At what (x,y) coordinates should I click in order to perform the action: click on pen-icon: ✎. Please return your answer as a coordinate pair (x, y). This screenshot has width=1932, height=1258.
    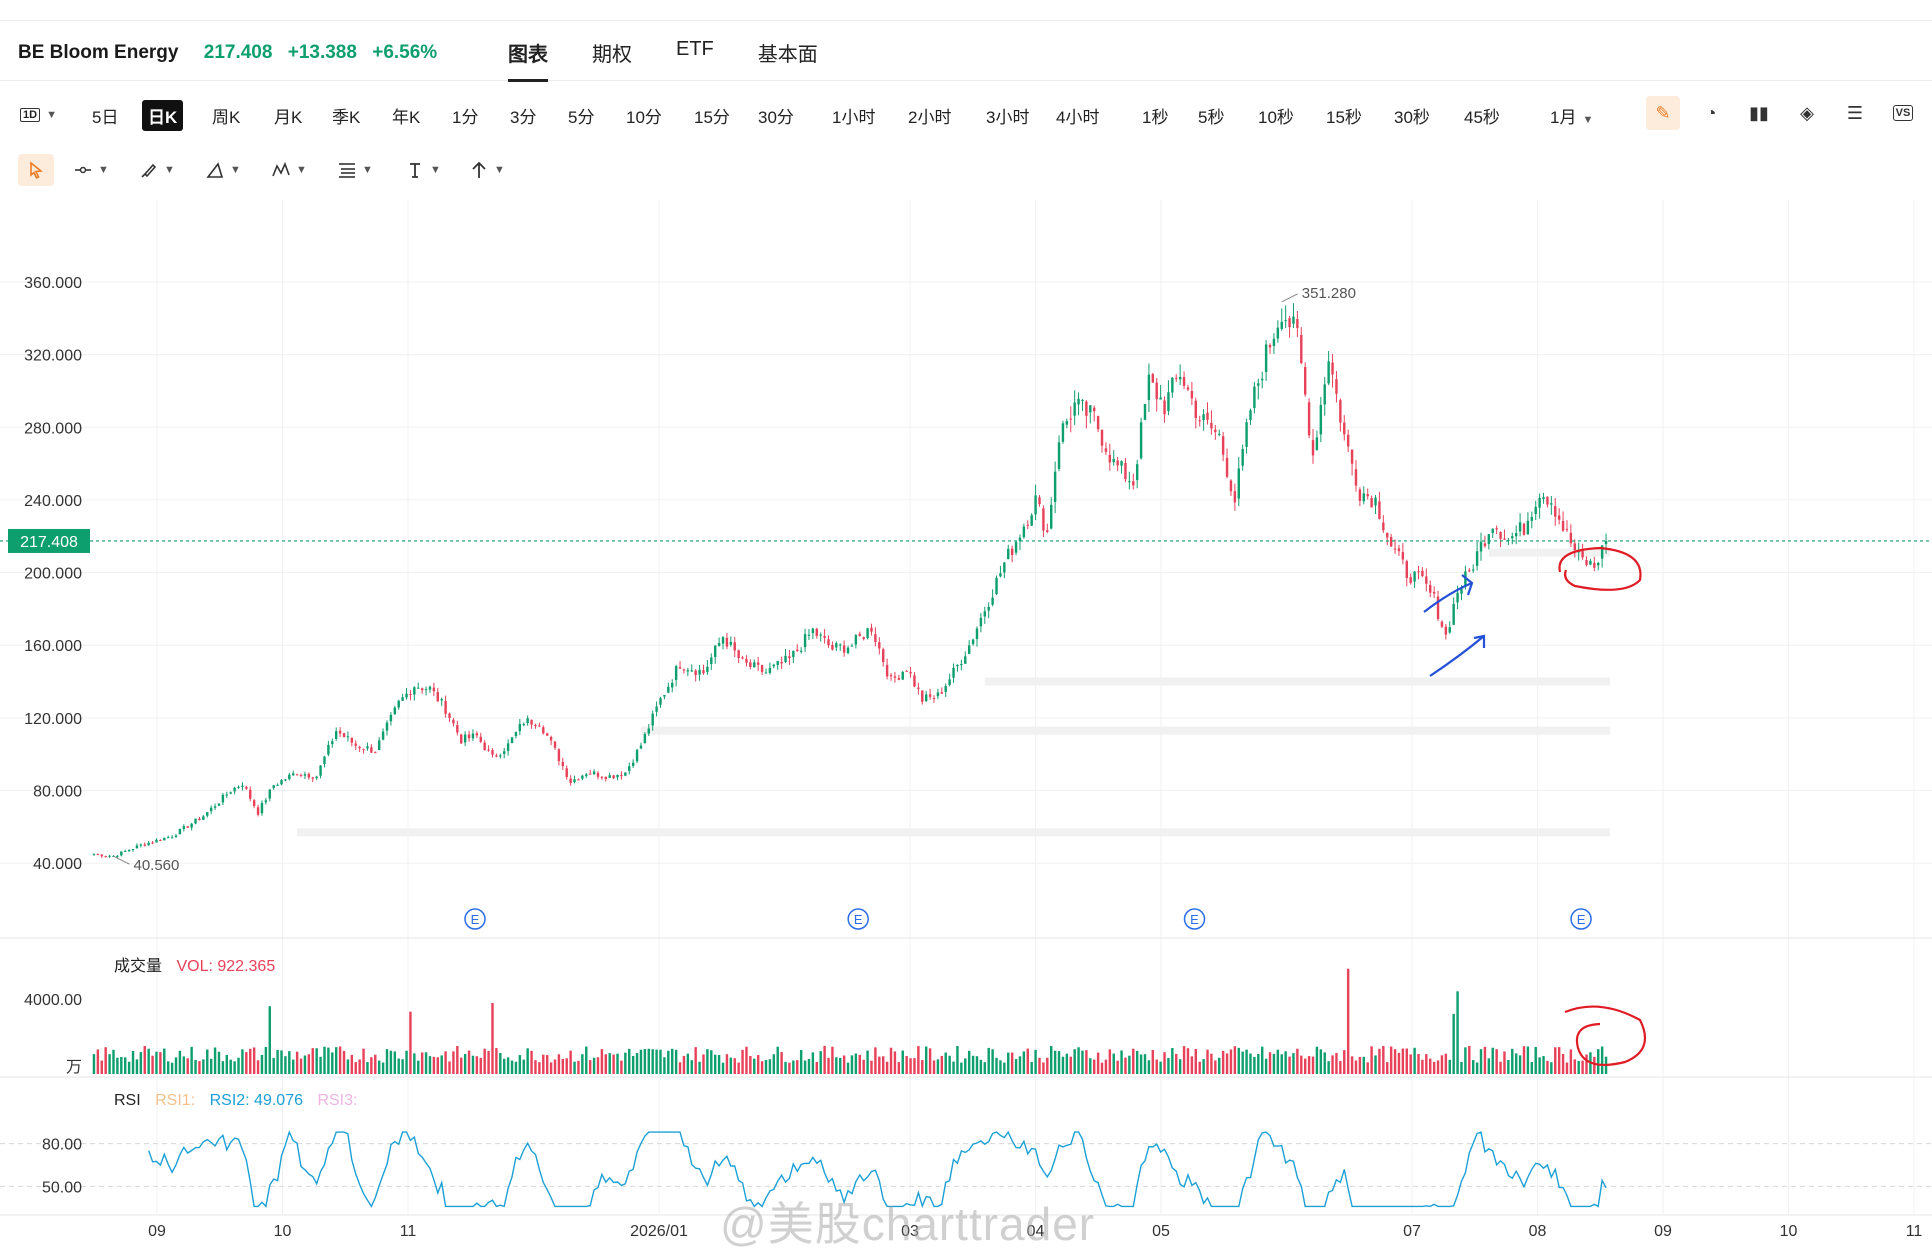
    Looking at the image, I should click on (1663, 113).